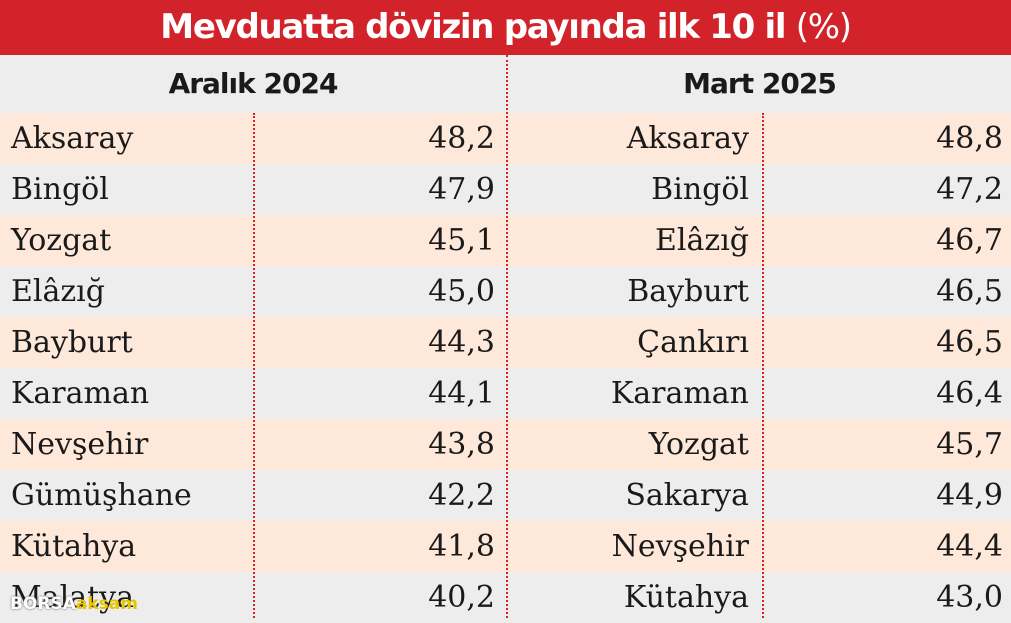 The height and width of the screenshot is (623, 1011). Describe the element at coordinates (461, 444) in the screenshot. I see `value-left: 43,8` at that location.